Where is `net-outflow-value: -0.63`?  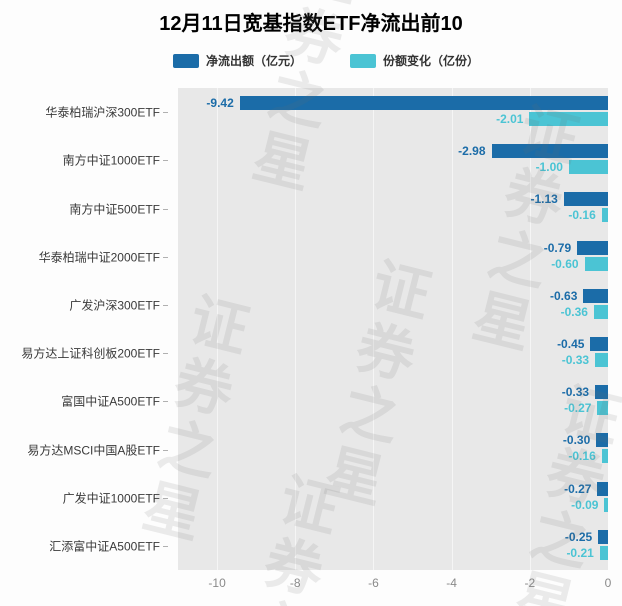
net-outflow-value: -0.63 is located at coordinates (564, 295).